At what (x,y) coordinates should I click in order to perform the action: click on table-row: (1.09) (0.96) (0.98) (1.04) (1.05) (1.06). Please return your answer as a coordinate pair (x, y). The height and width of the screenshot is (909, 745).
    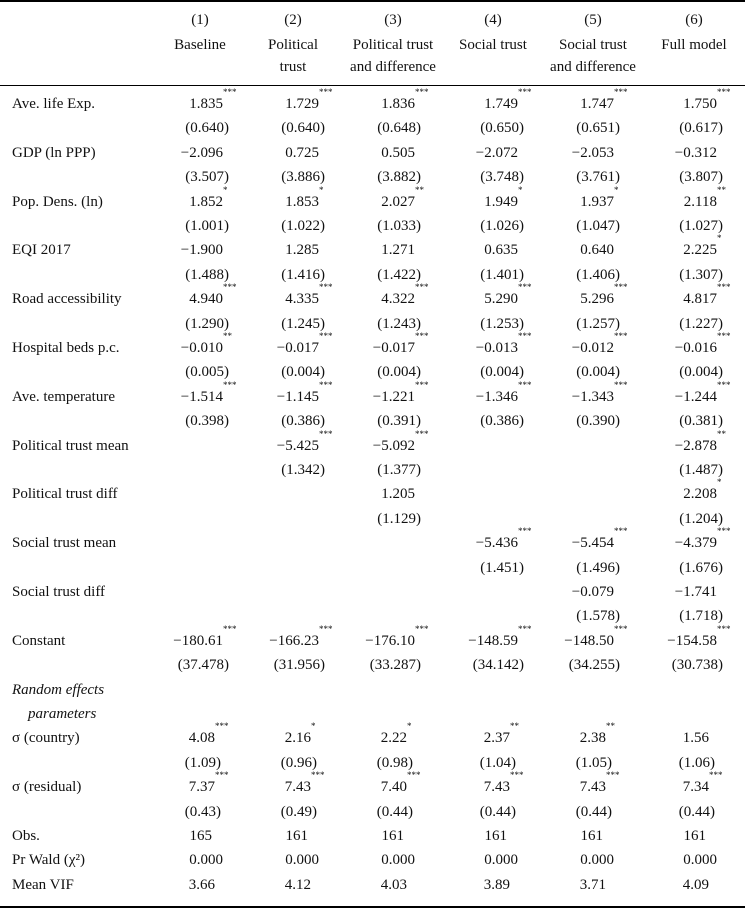
    Looking at the image, I should click on (372, 763).